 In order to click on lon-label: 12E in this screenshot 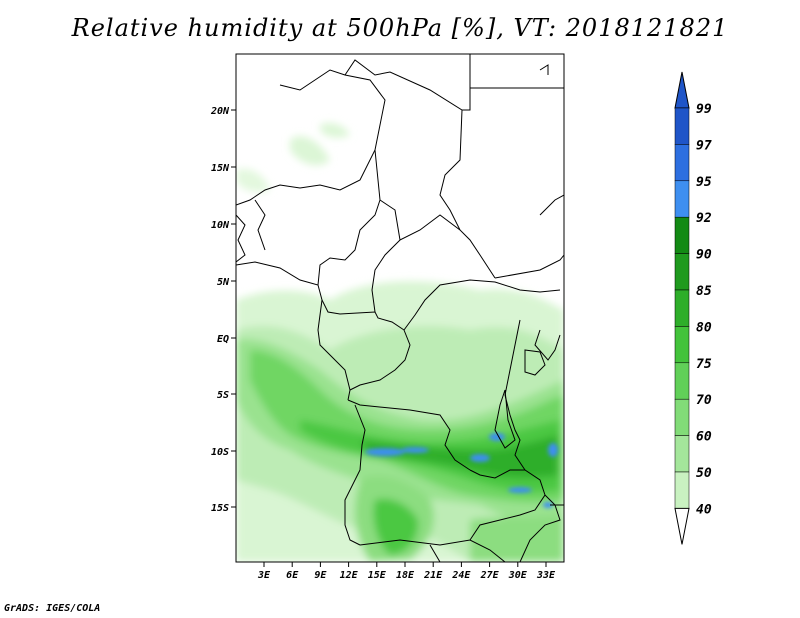, I will do `click(349, 575)`.